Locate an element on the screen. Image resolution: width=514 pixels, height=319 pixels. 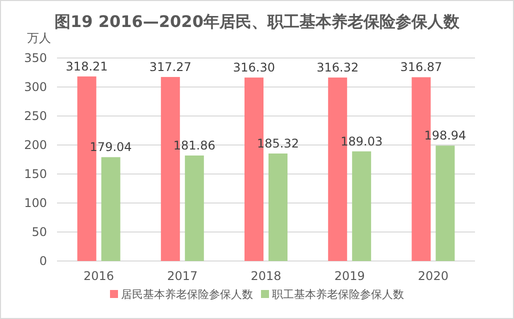
legend-label: 居民基本养老保险参保人数 is located at coordinates (187, 294).